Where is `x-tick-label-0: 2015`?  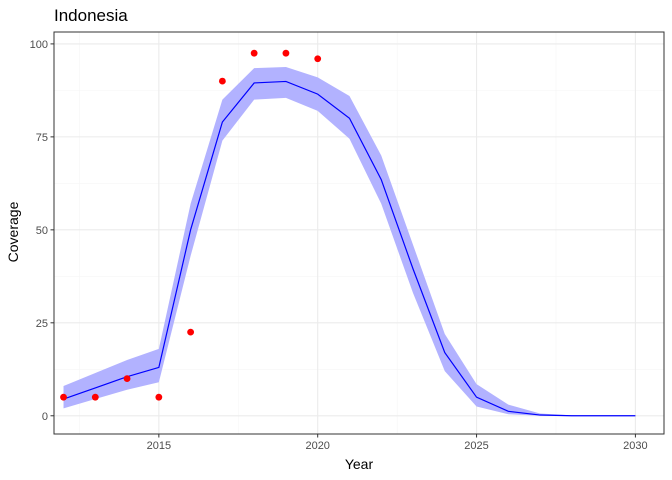 x-tick-label-0: 2015 is located at coordinates (159, 446).